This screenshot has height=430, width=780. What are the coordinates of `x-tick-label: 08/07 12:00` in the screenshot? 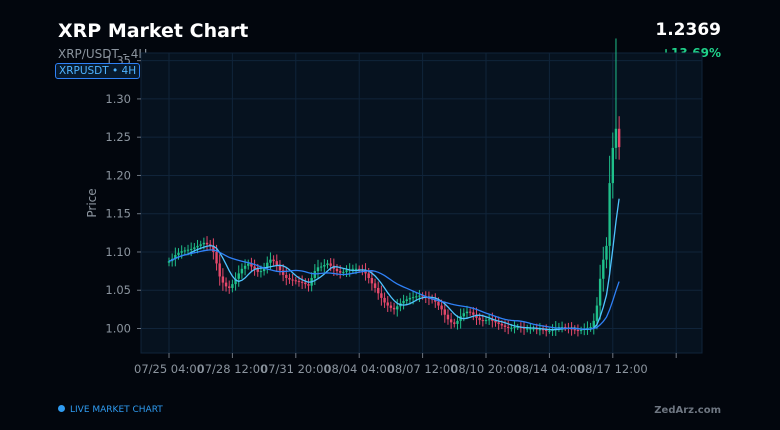 It's located at (423, 369).